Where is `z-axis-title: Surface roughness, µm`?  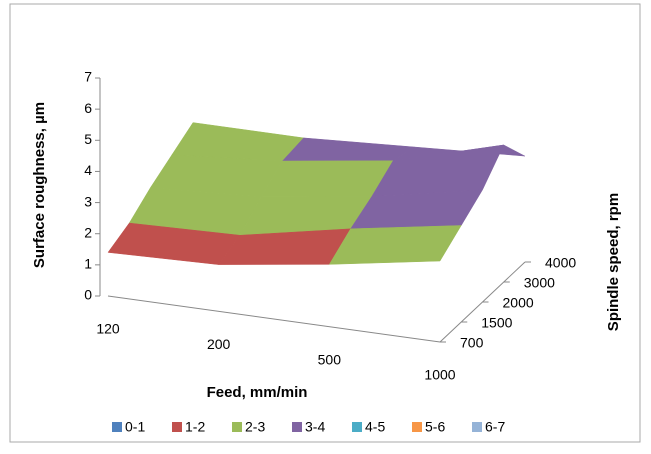 z-axis-title: Surface roughness, µm is located at coordinates (39, 185).